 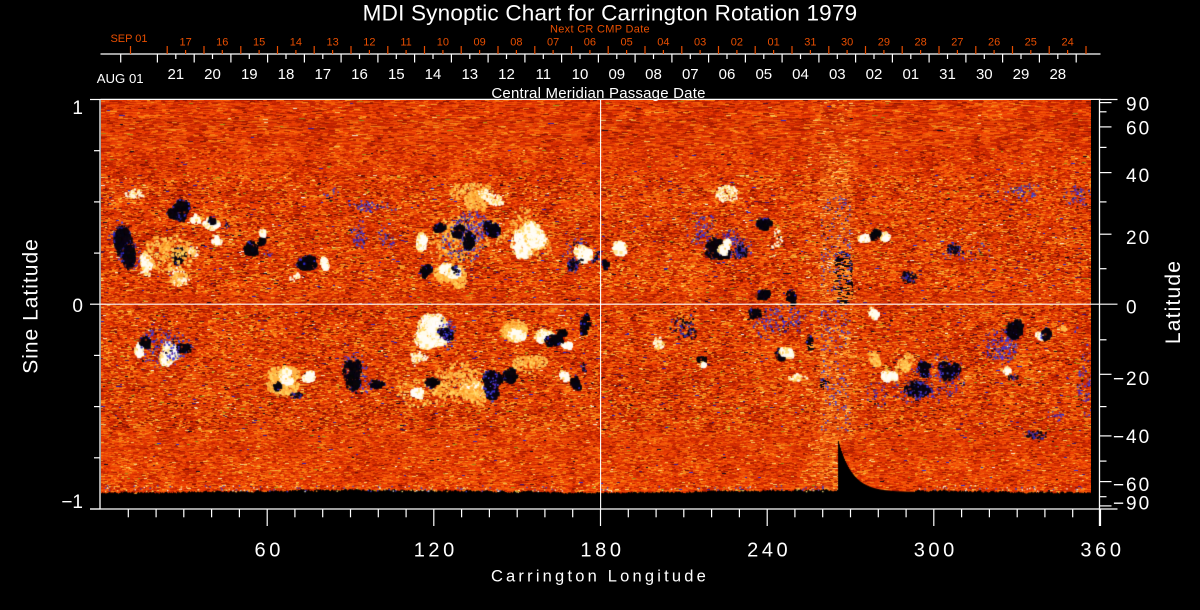 I want to click on svg-text: 240, so click(x=769, y=551).